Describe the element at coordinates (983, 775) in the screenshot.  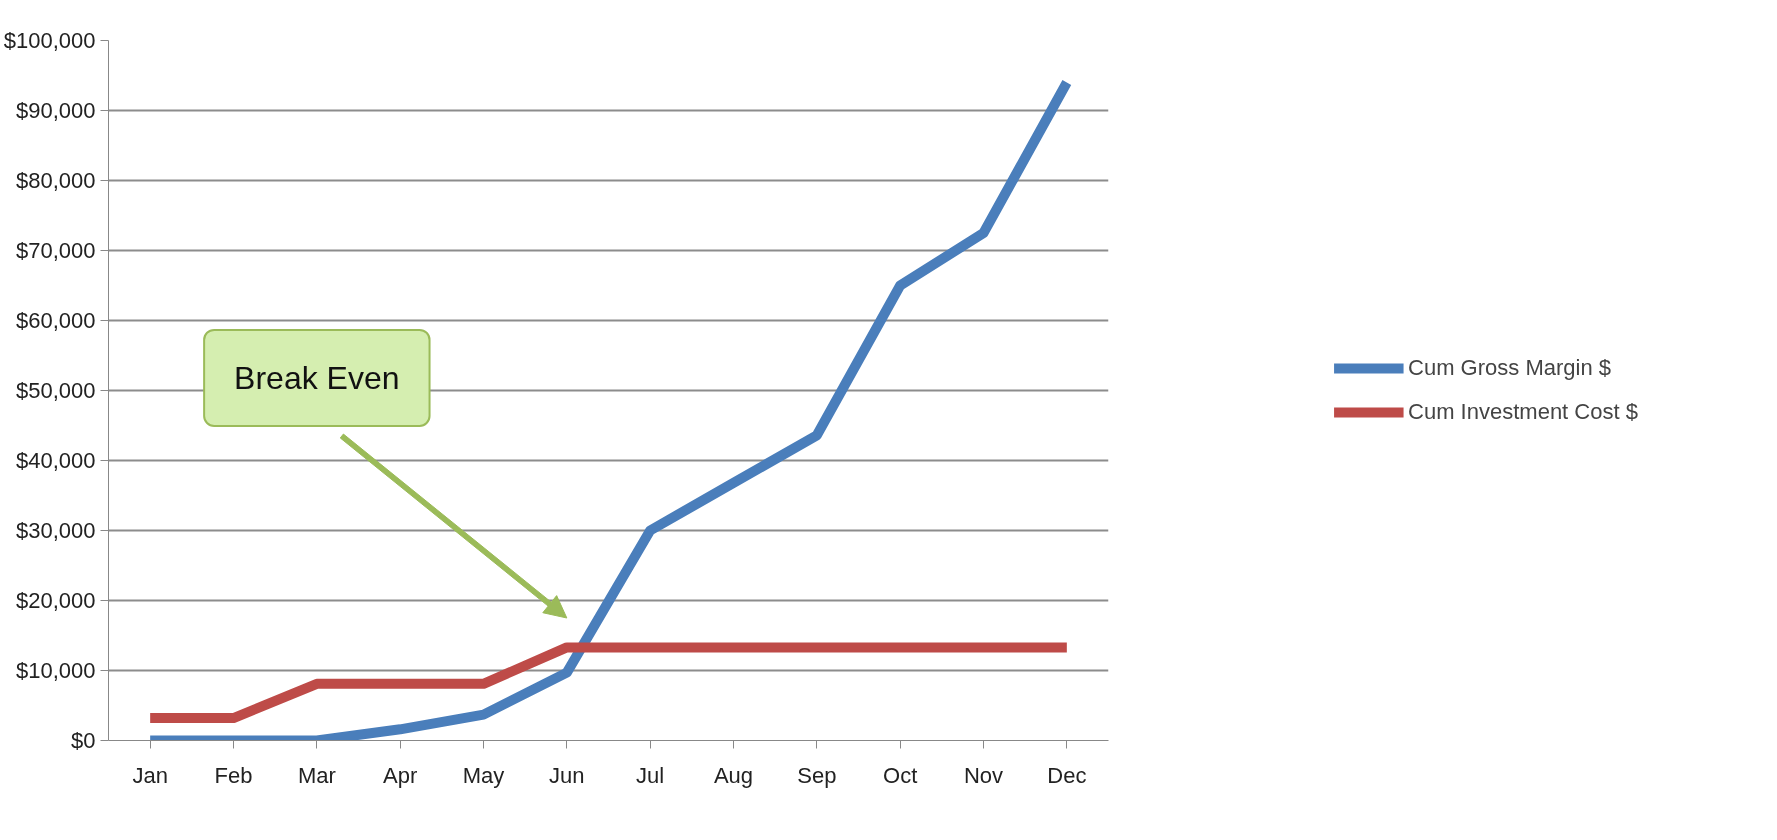
I see `x-tick-label: Nov` at that location.